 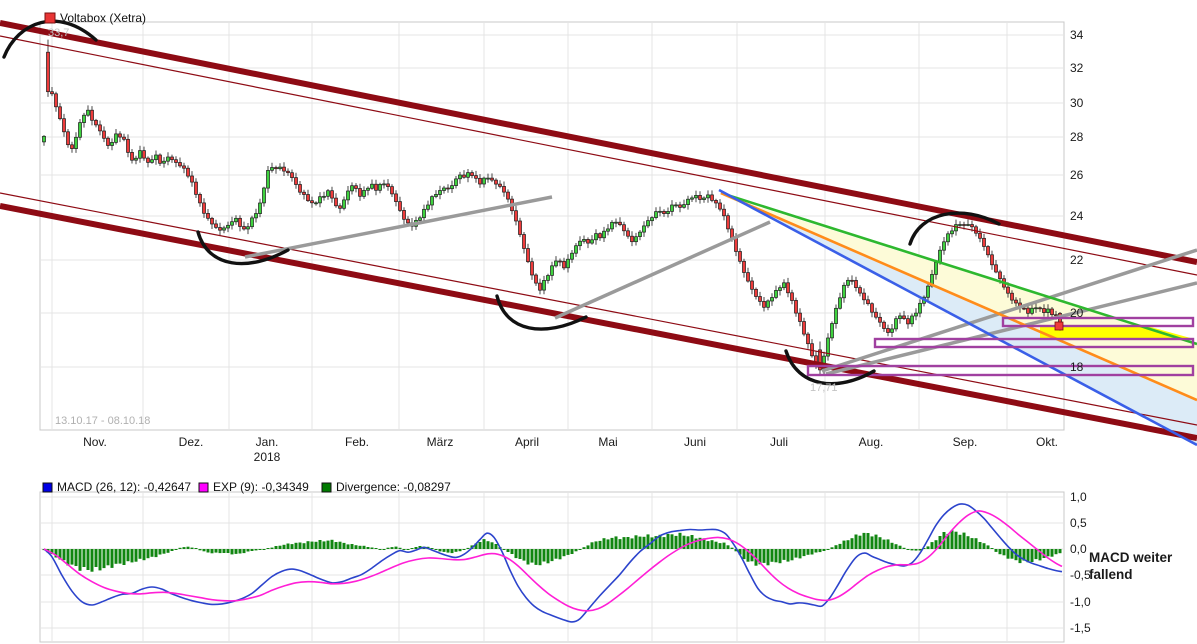 What do you see at coordinates (203, 487) in the screenshot?
I see `exp-legend-swatch` at bounding box center [203, 487].